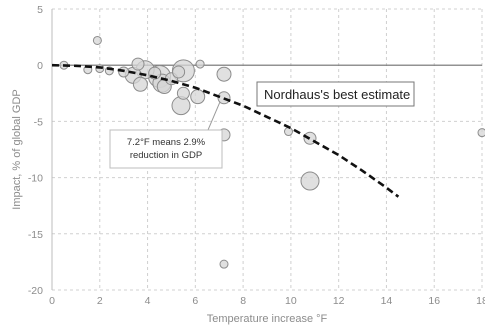  Describe the element at coordinates (35, 291) in the screenshot. I see `y-tick-label-5: -20` at that location.